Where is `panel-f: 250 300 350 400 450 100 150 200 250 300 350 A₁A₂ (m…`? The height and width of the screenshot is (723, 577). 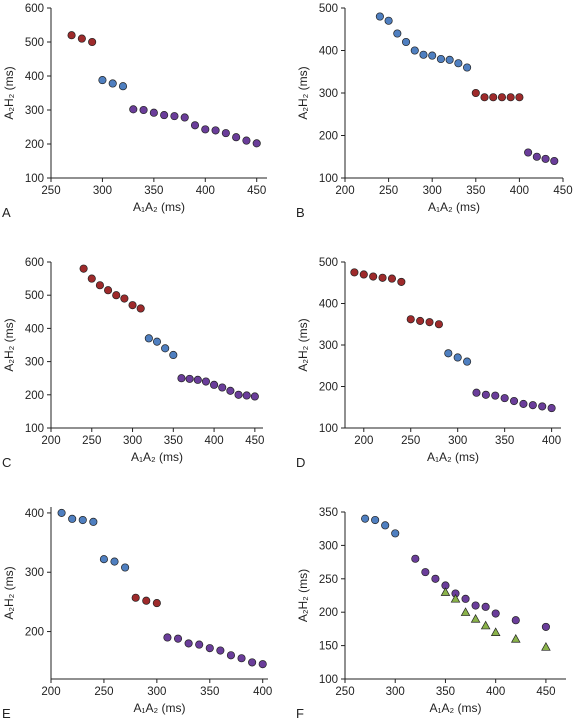
panel-f: 250 300 350 400 450 100 150 200 250 300 350 A₁A₂ (m… is located at coordinates (431, 614).